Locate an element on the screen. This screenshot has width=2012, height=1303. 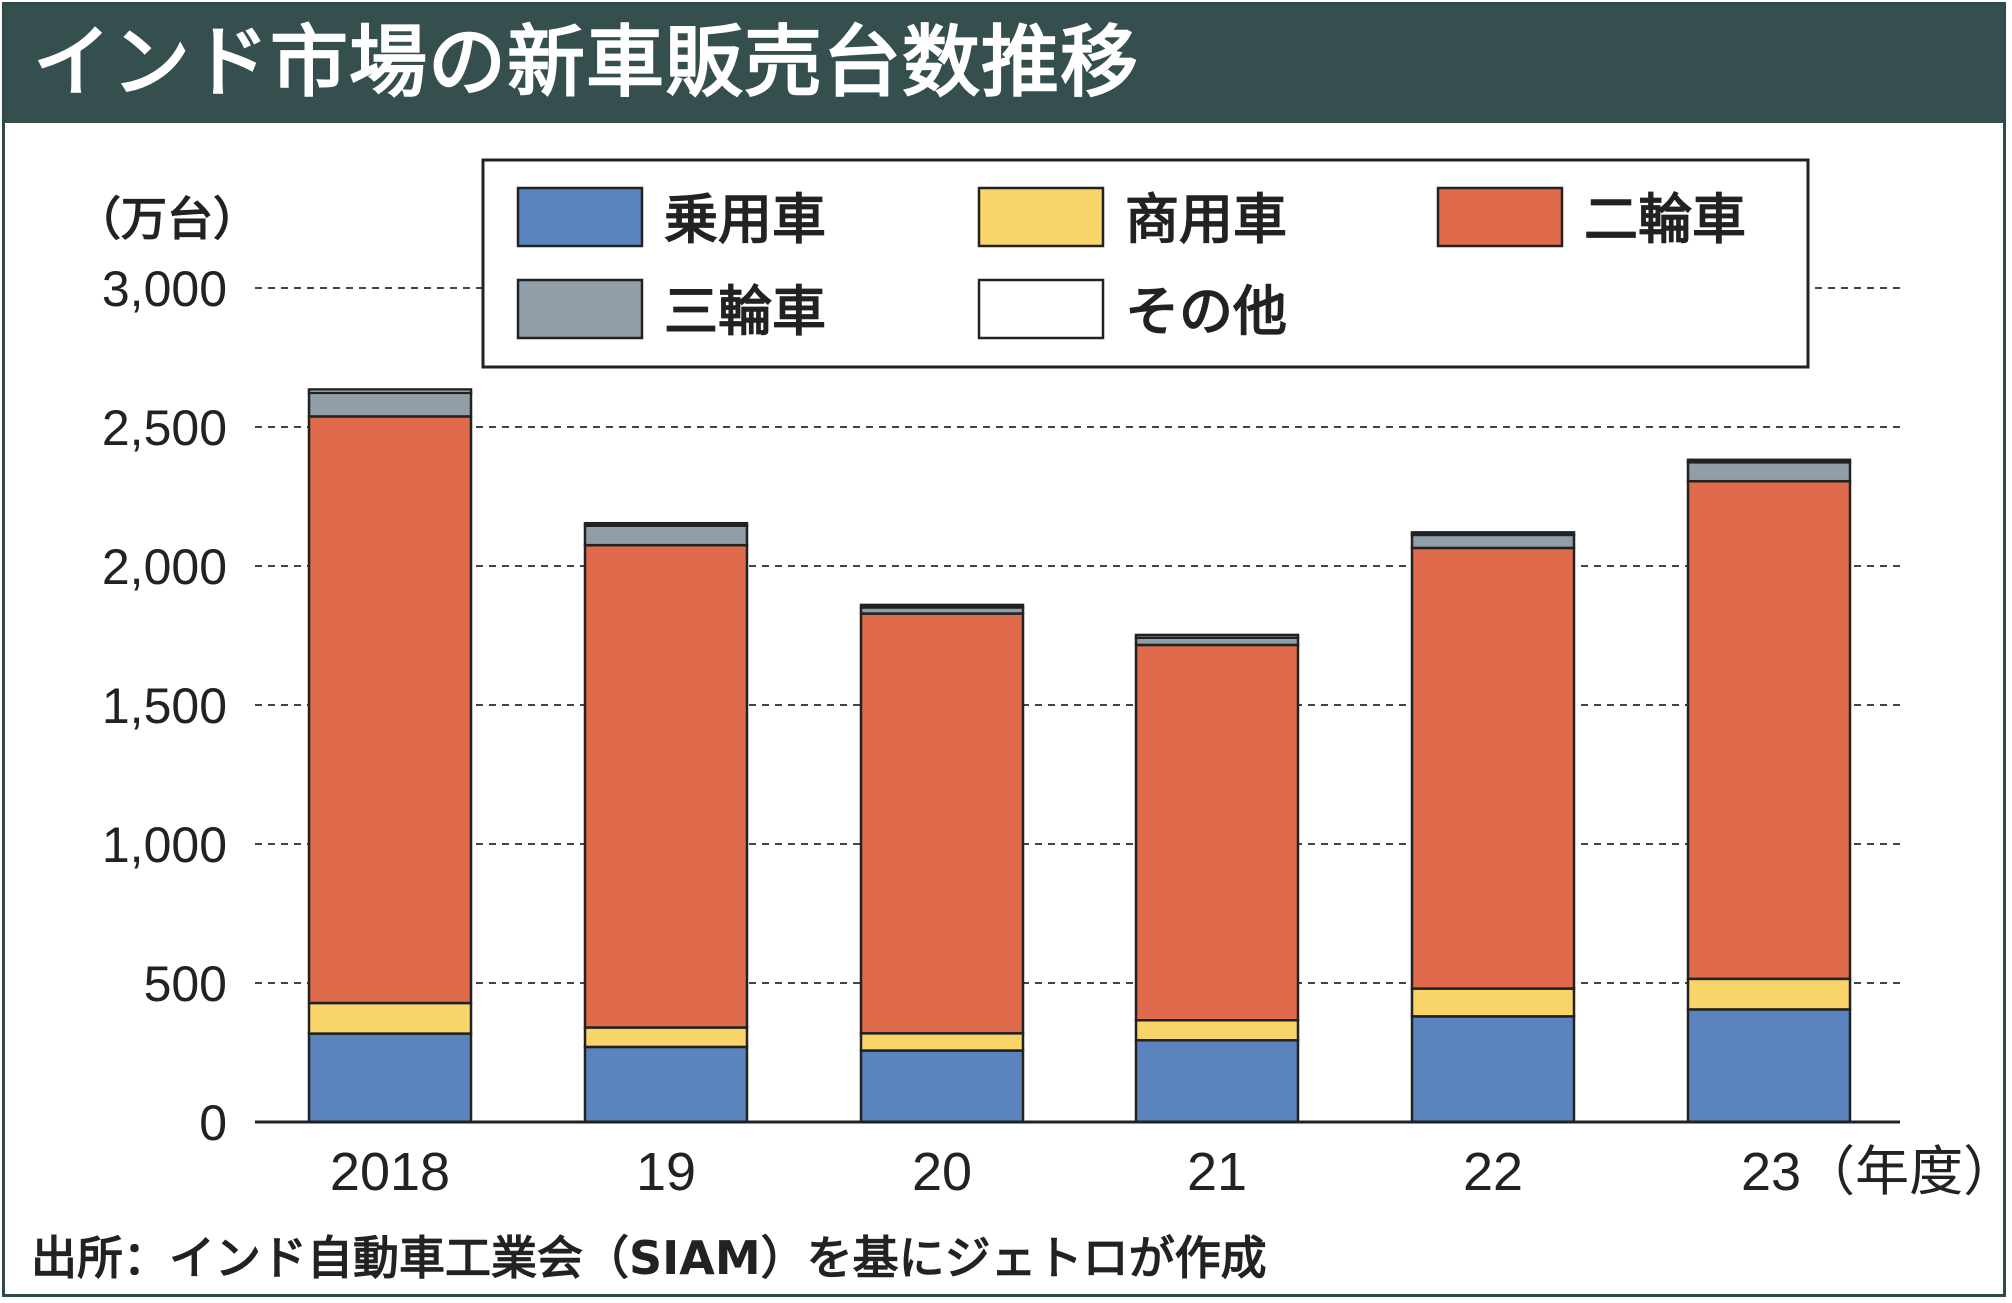
title-bar: インド市場の新車販売台数推移 is located at coordinates (1004, 64).